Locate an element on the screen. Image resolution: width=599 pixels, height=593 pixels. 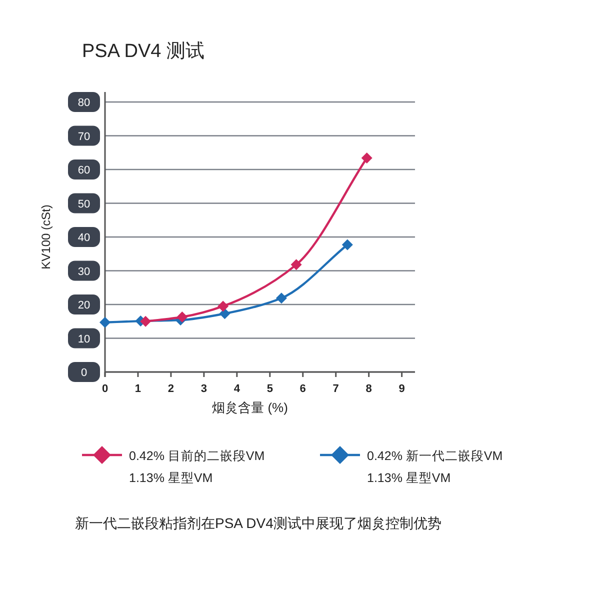
legend-label: 0.42% 新一代二嵌段VM 1.13% 星型VM is located at coordinates (435, 467).